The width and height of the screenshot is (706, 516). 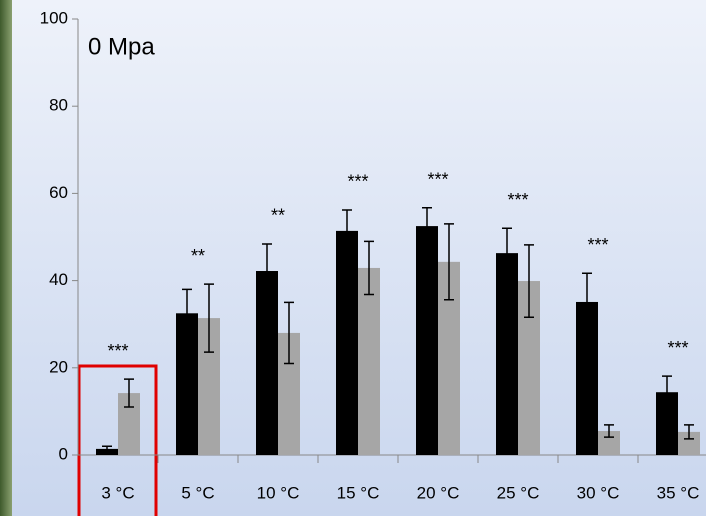 What do you see at coordinates (63, 453) in the screenshot?
I see `y-tick-label: 0` at bounding box center [63, 453].